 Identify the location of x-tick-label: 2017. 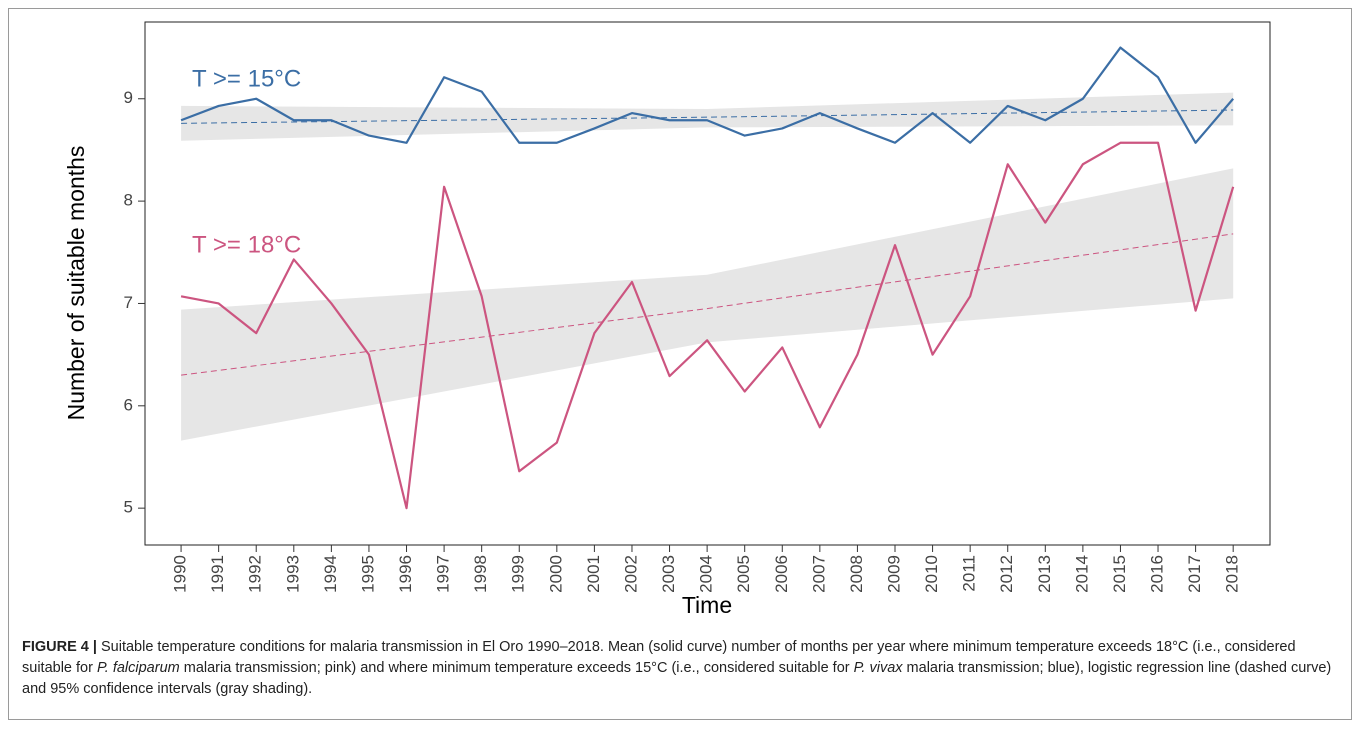
(1194, 574).